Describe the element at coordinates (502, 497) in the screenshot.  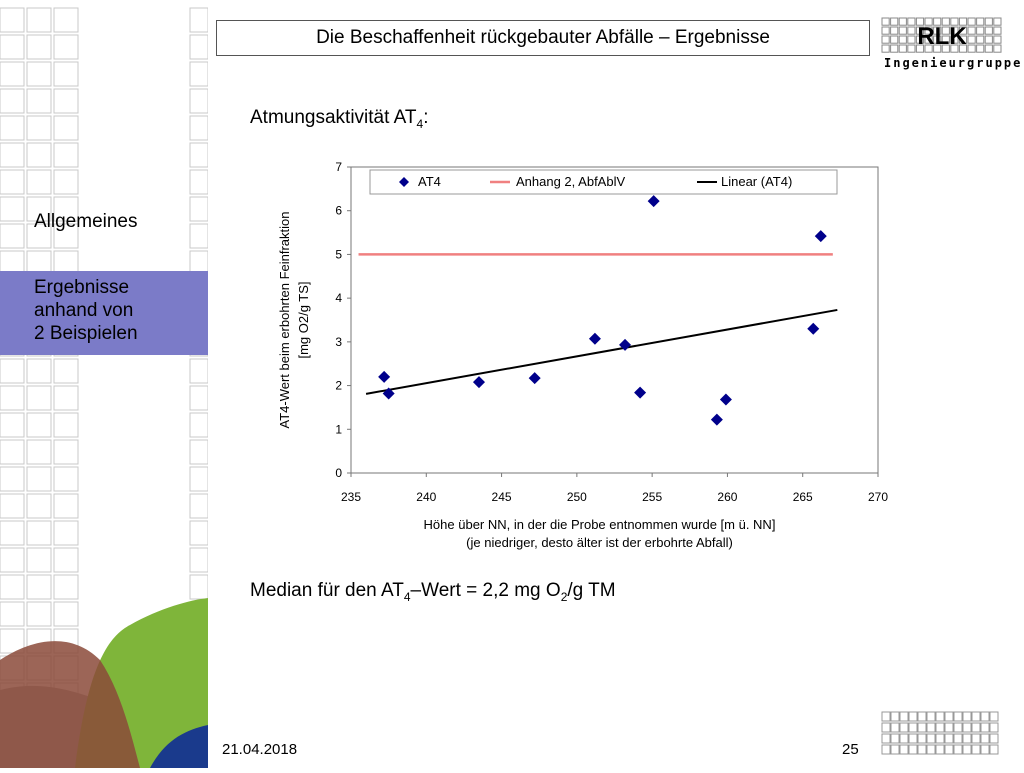
I see `x-tick-label: 245` at that location.